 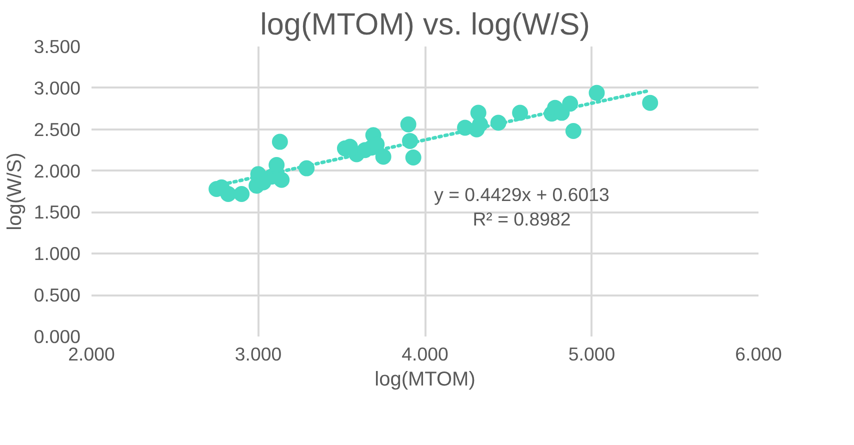 I want to click on x-tick-label: 3.000, so click(x=258, y=354).